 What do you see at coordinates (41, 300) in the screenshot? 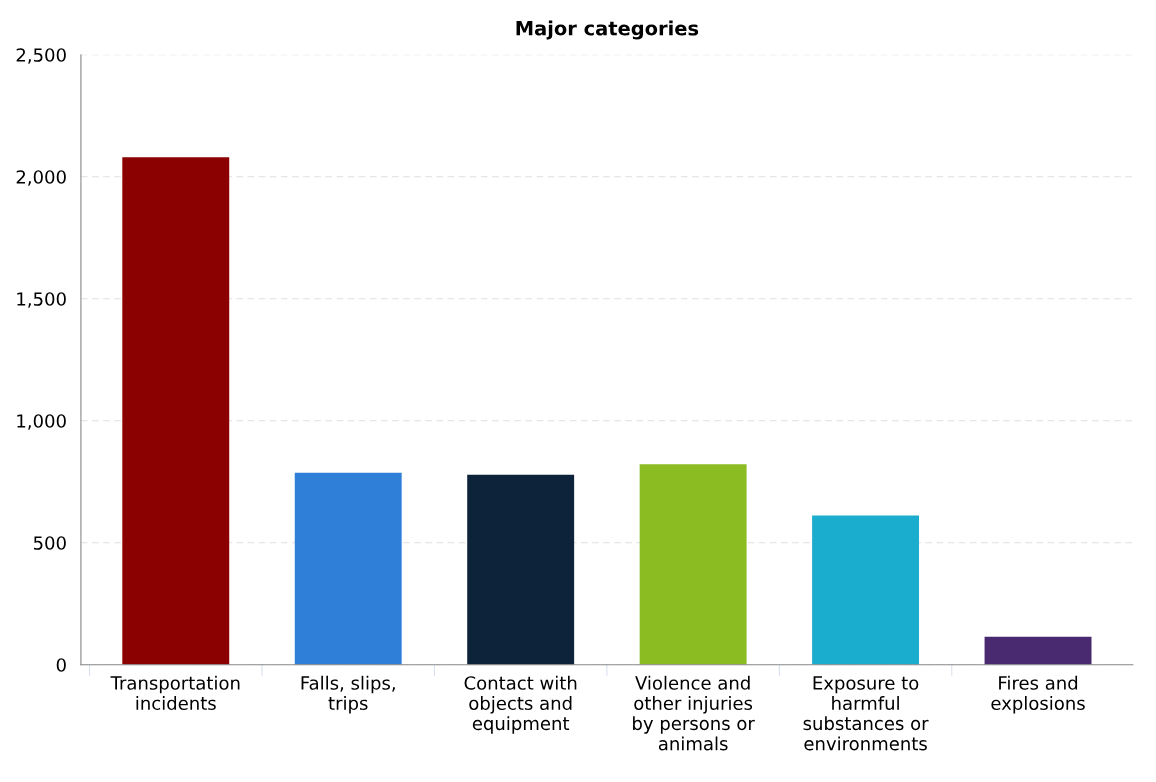
I see `y-tick-label: 1,500` at bounding box center [41, 300].